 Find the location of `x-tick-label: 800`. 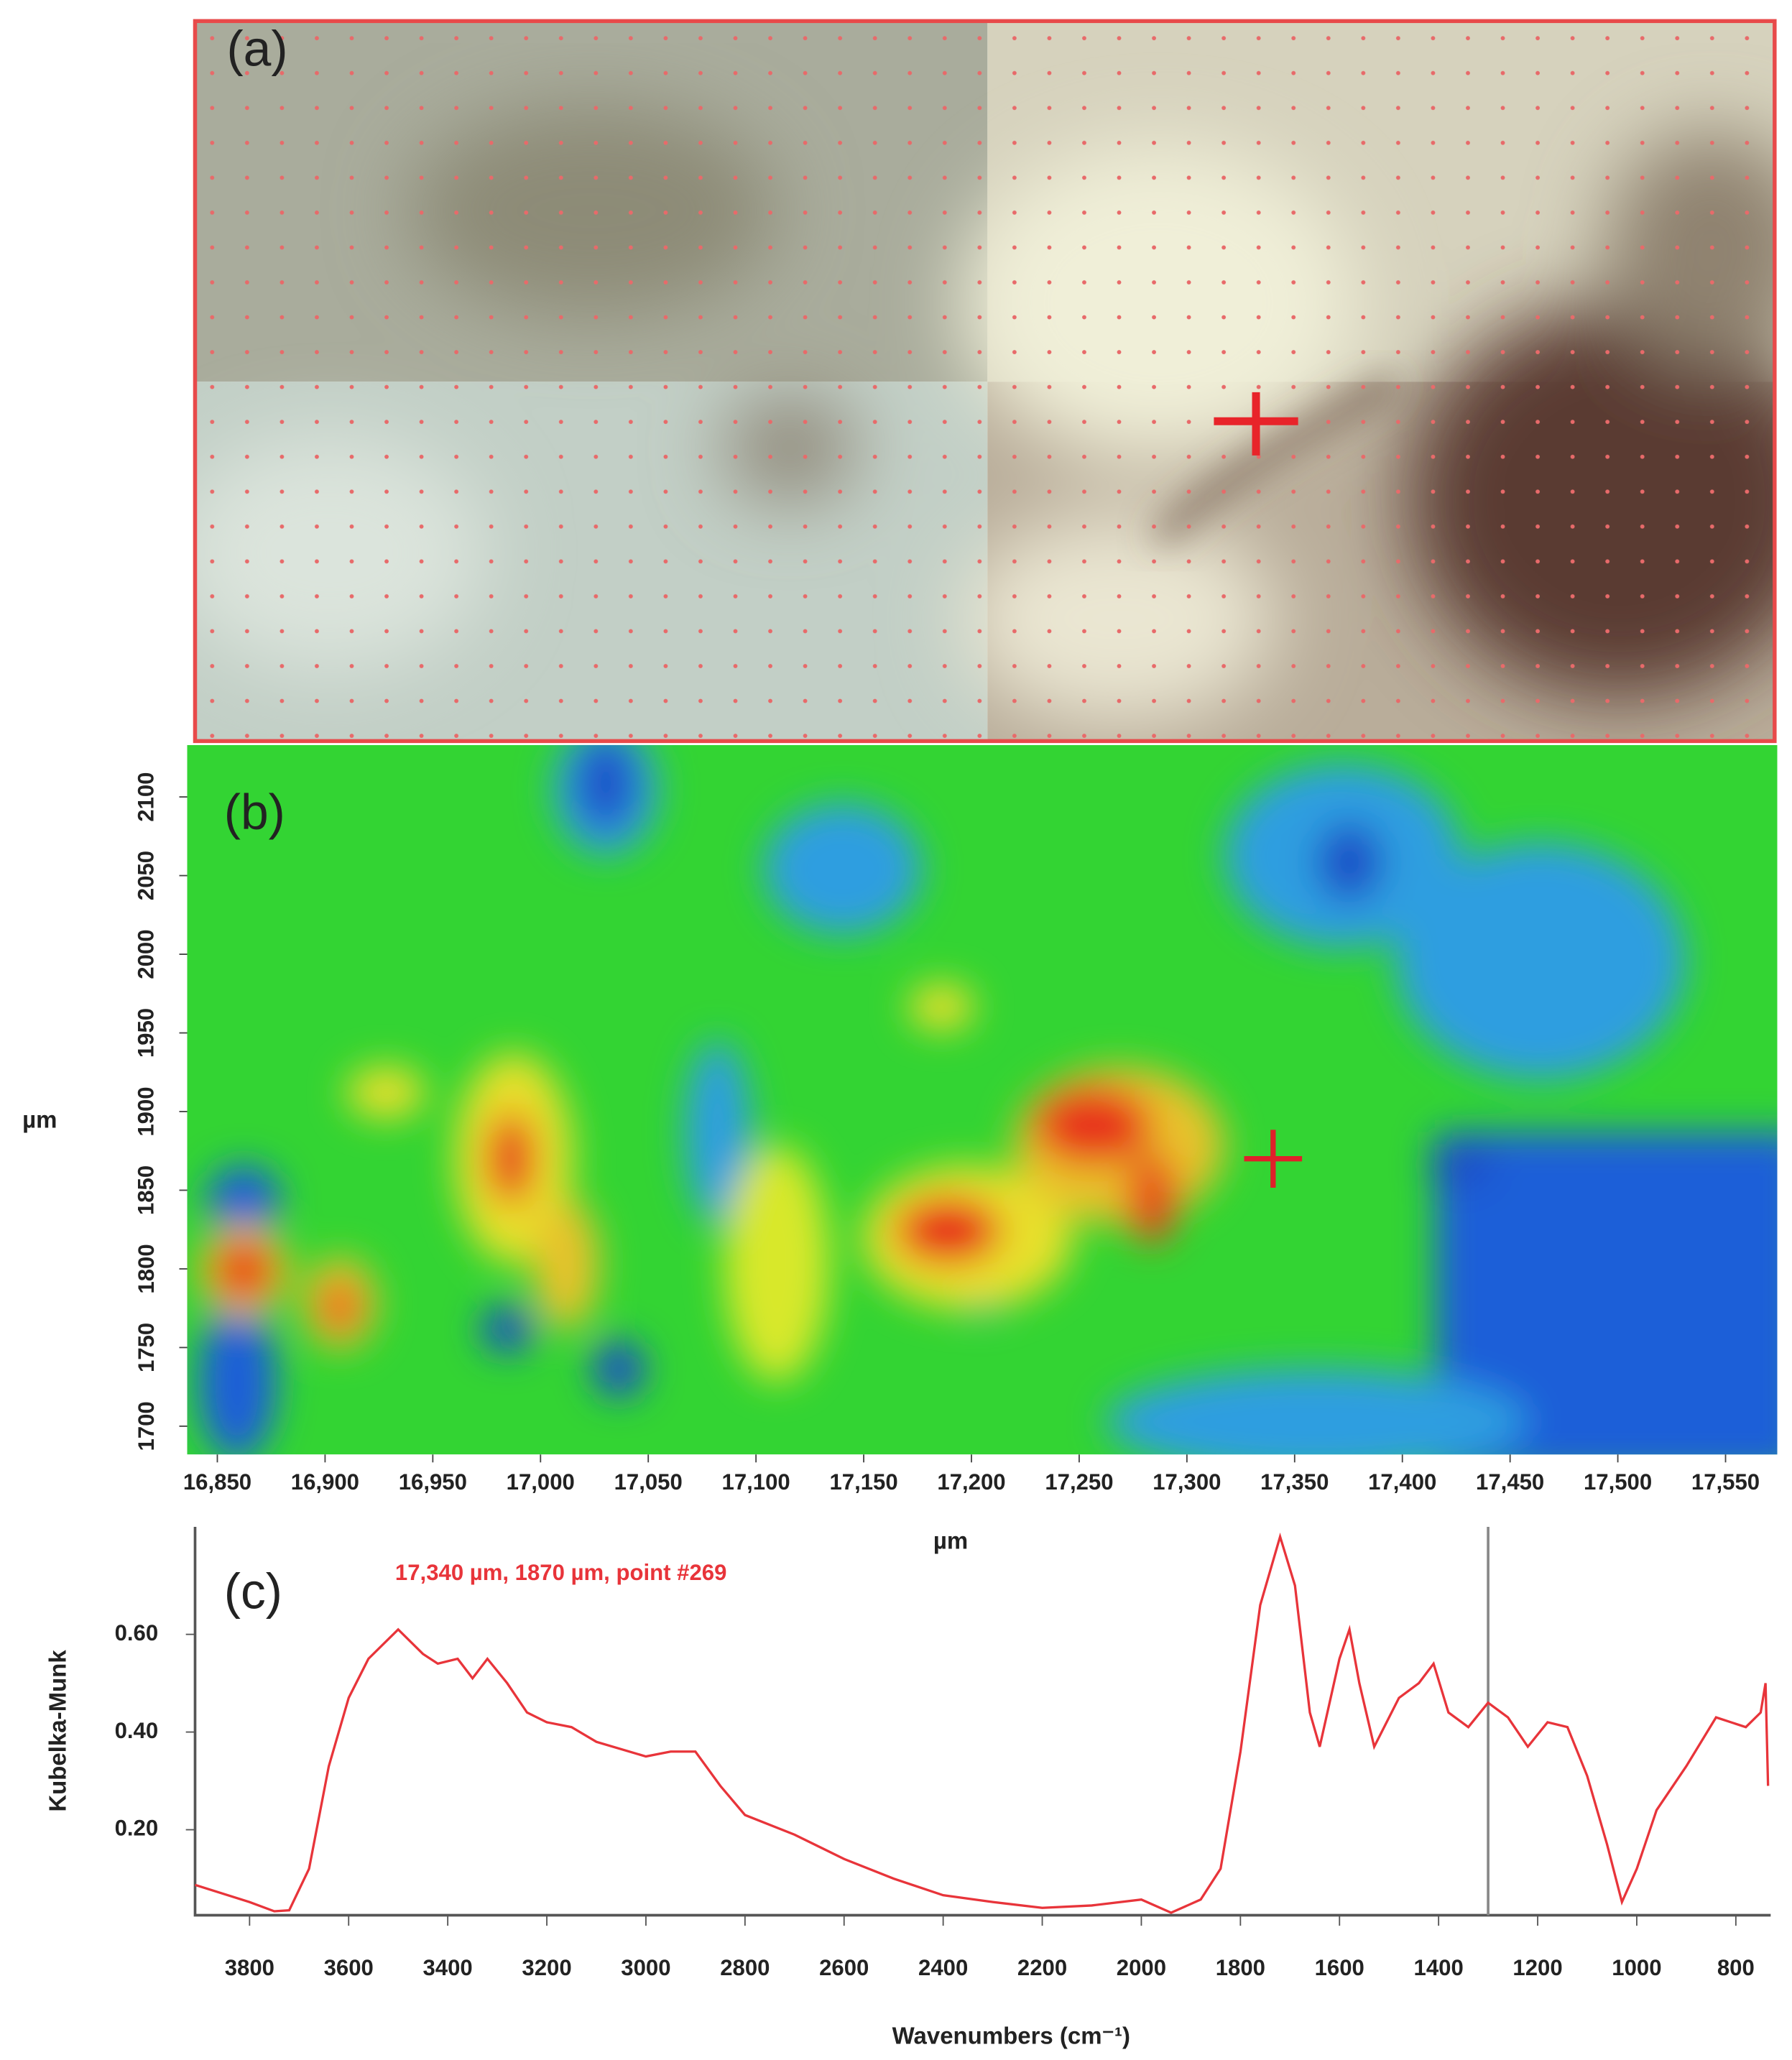

x-tick-label: 800 is located at coordinates (1736, 1968).